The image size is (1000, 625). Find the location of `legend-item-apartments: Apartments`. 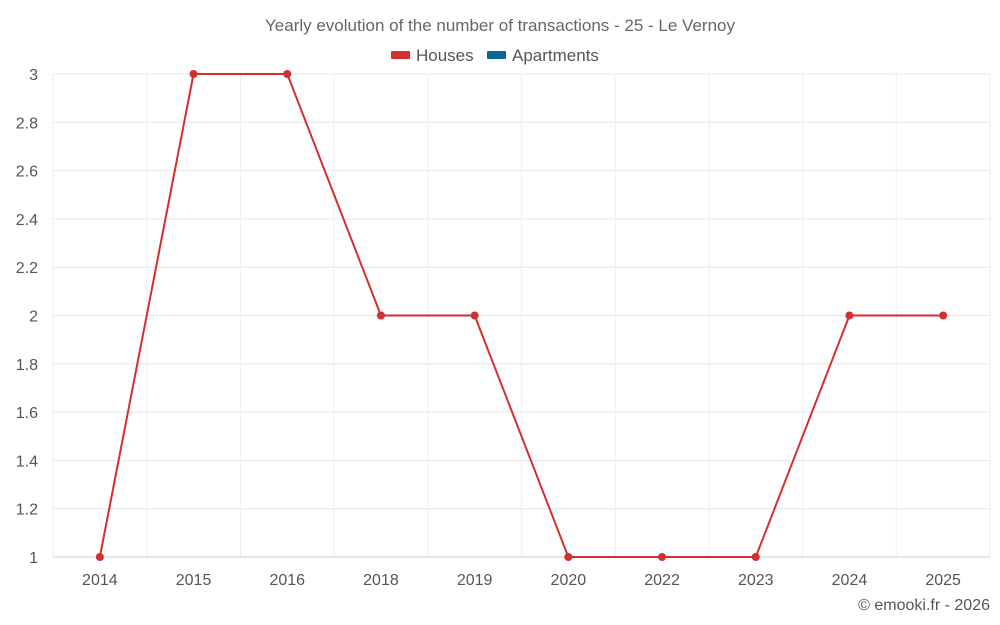

legend-item-apartments: Apartments is located at coordinates (543, 55).